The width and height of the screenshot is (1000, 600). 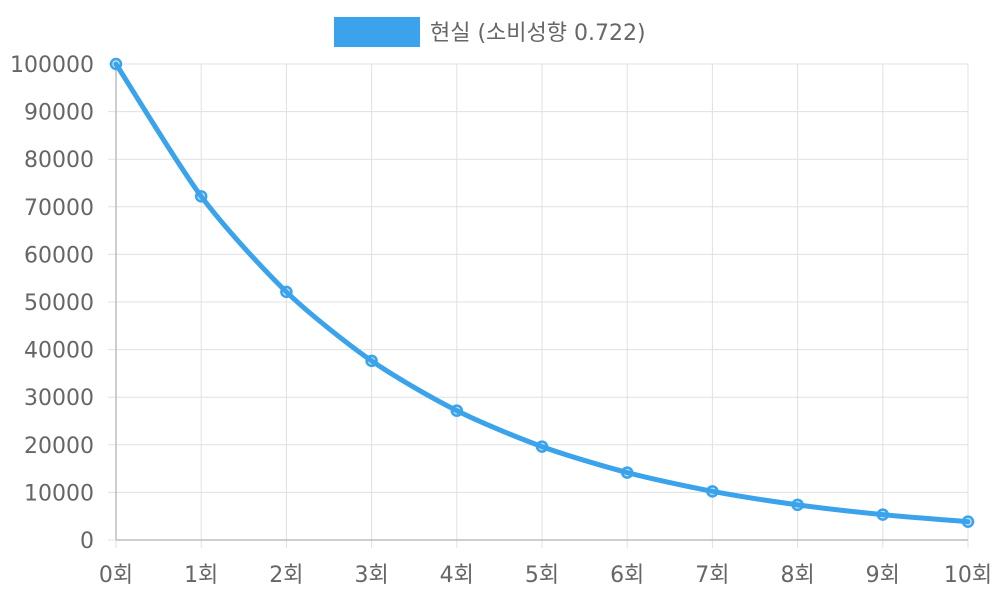 I want to click on x-axis-ticks: 0회 1회 2회 3회 4회 5회 6회 7회 8회 9회 10회, so click(x=545, y=575).